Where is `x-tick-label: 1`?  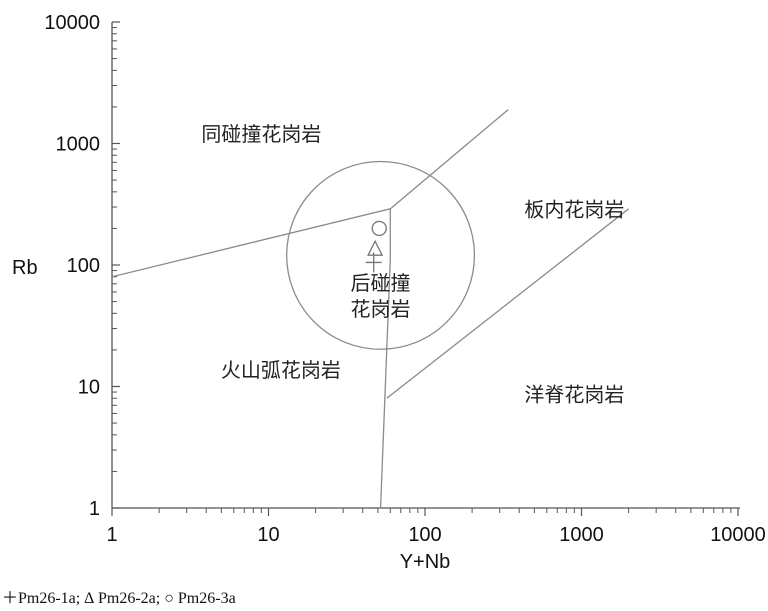 x-tick-label: 1 is located at coordinates (111, 535).